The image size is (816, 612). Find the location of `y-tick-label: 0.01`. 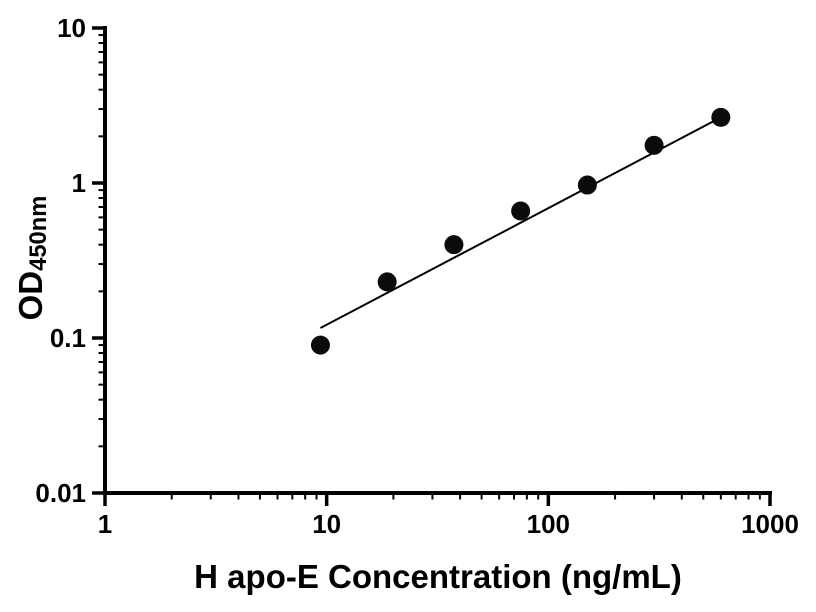

y-tick-label: 0.01 is located at coordinates (60, 493).